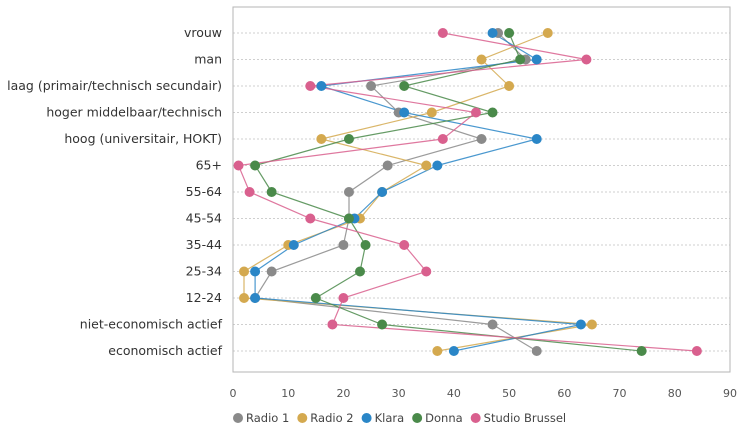  I want to click on legend: Radio 1 Radio 2 Klara Donna Studio Brussel, so click(399, 418).